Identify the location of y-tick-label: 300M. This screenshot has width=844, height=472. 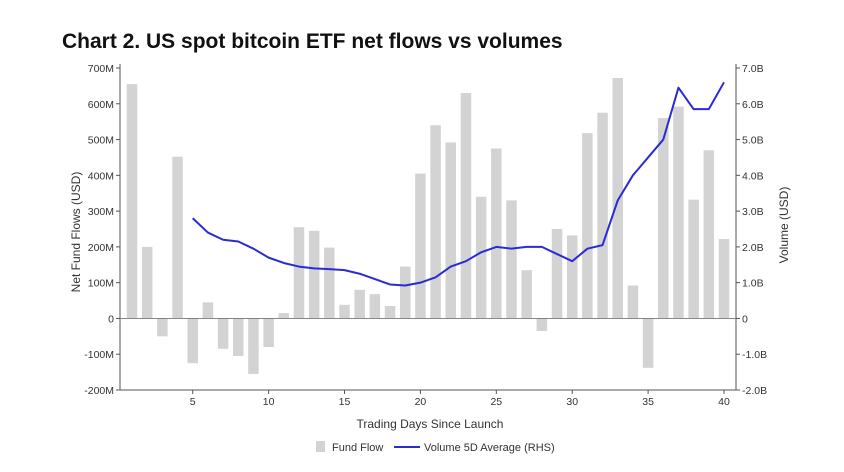
(101, 212).